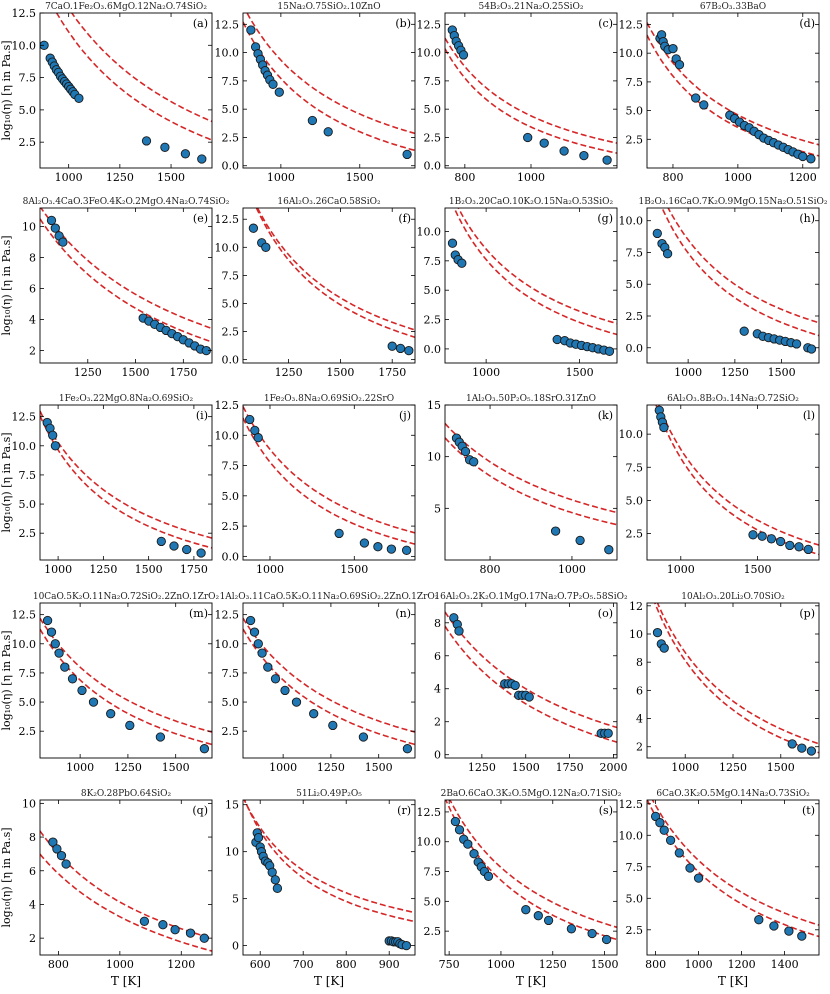  I want to click on y-tick-label: 10, so click(232, 852).